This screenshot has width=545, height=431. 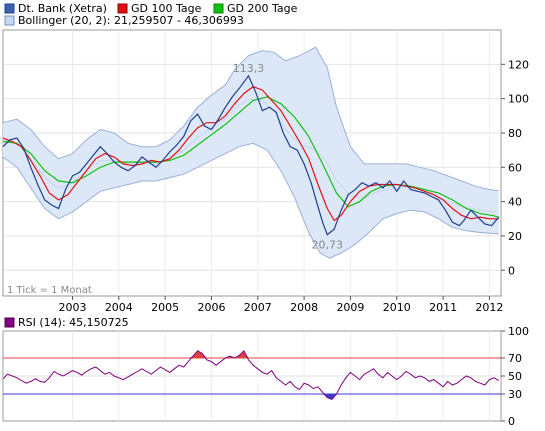 I want to click on legend-swatch-gd200, so click(x=218, y=8).